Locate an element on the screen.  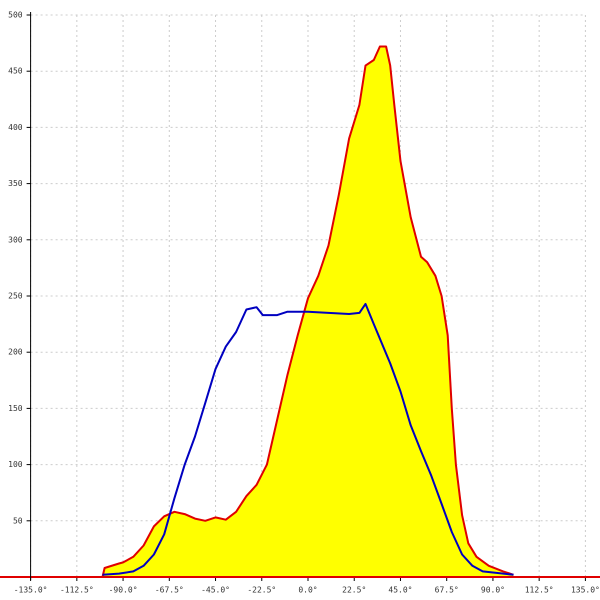
y-tick-label: 250 is located at coordinates (15, 296).